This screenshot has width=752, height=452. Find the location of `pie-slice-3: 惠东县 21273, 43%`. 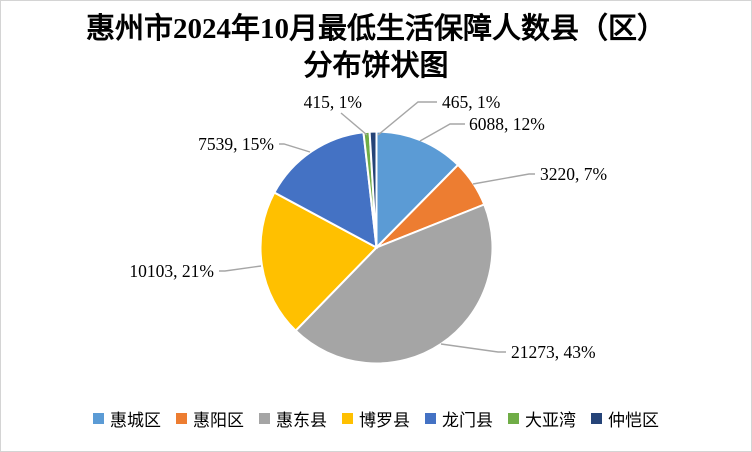

pie-slice-3: 惠东县 21273, 43% is located at coordinates (394, 284).